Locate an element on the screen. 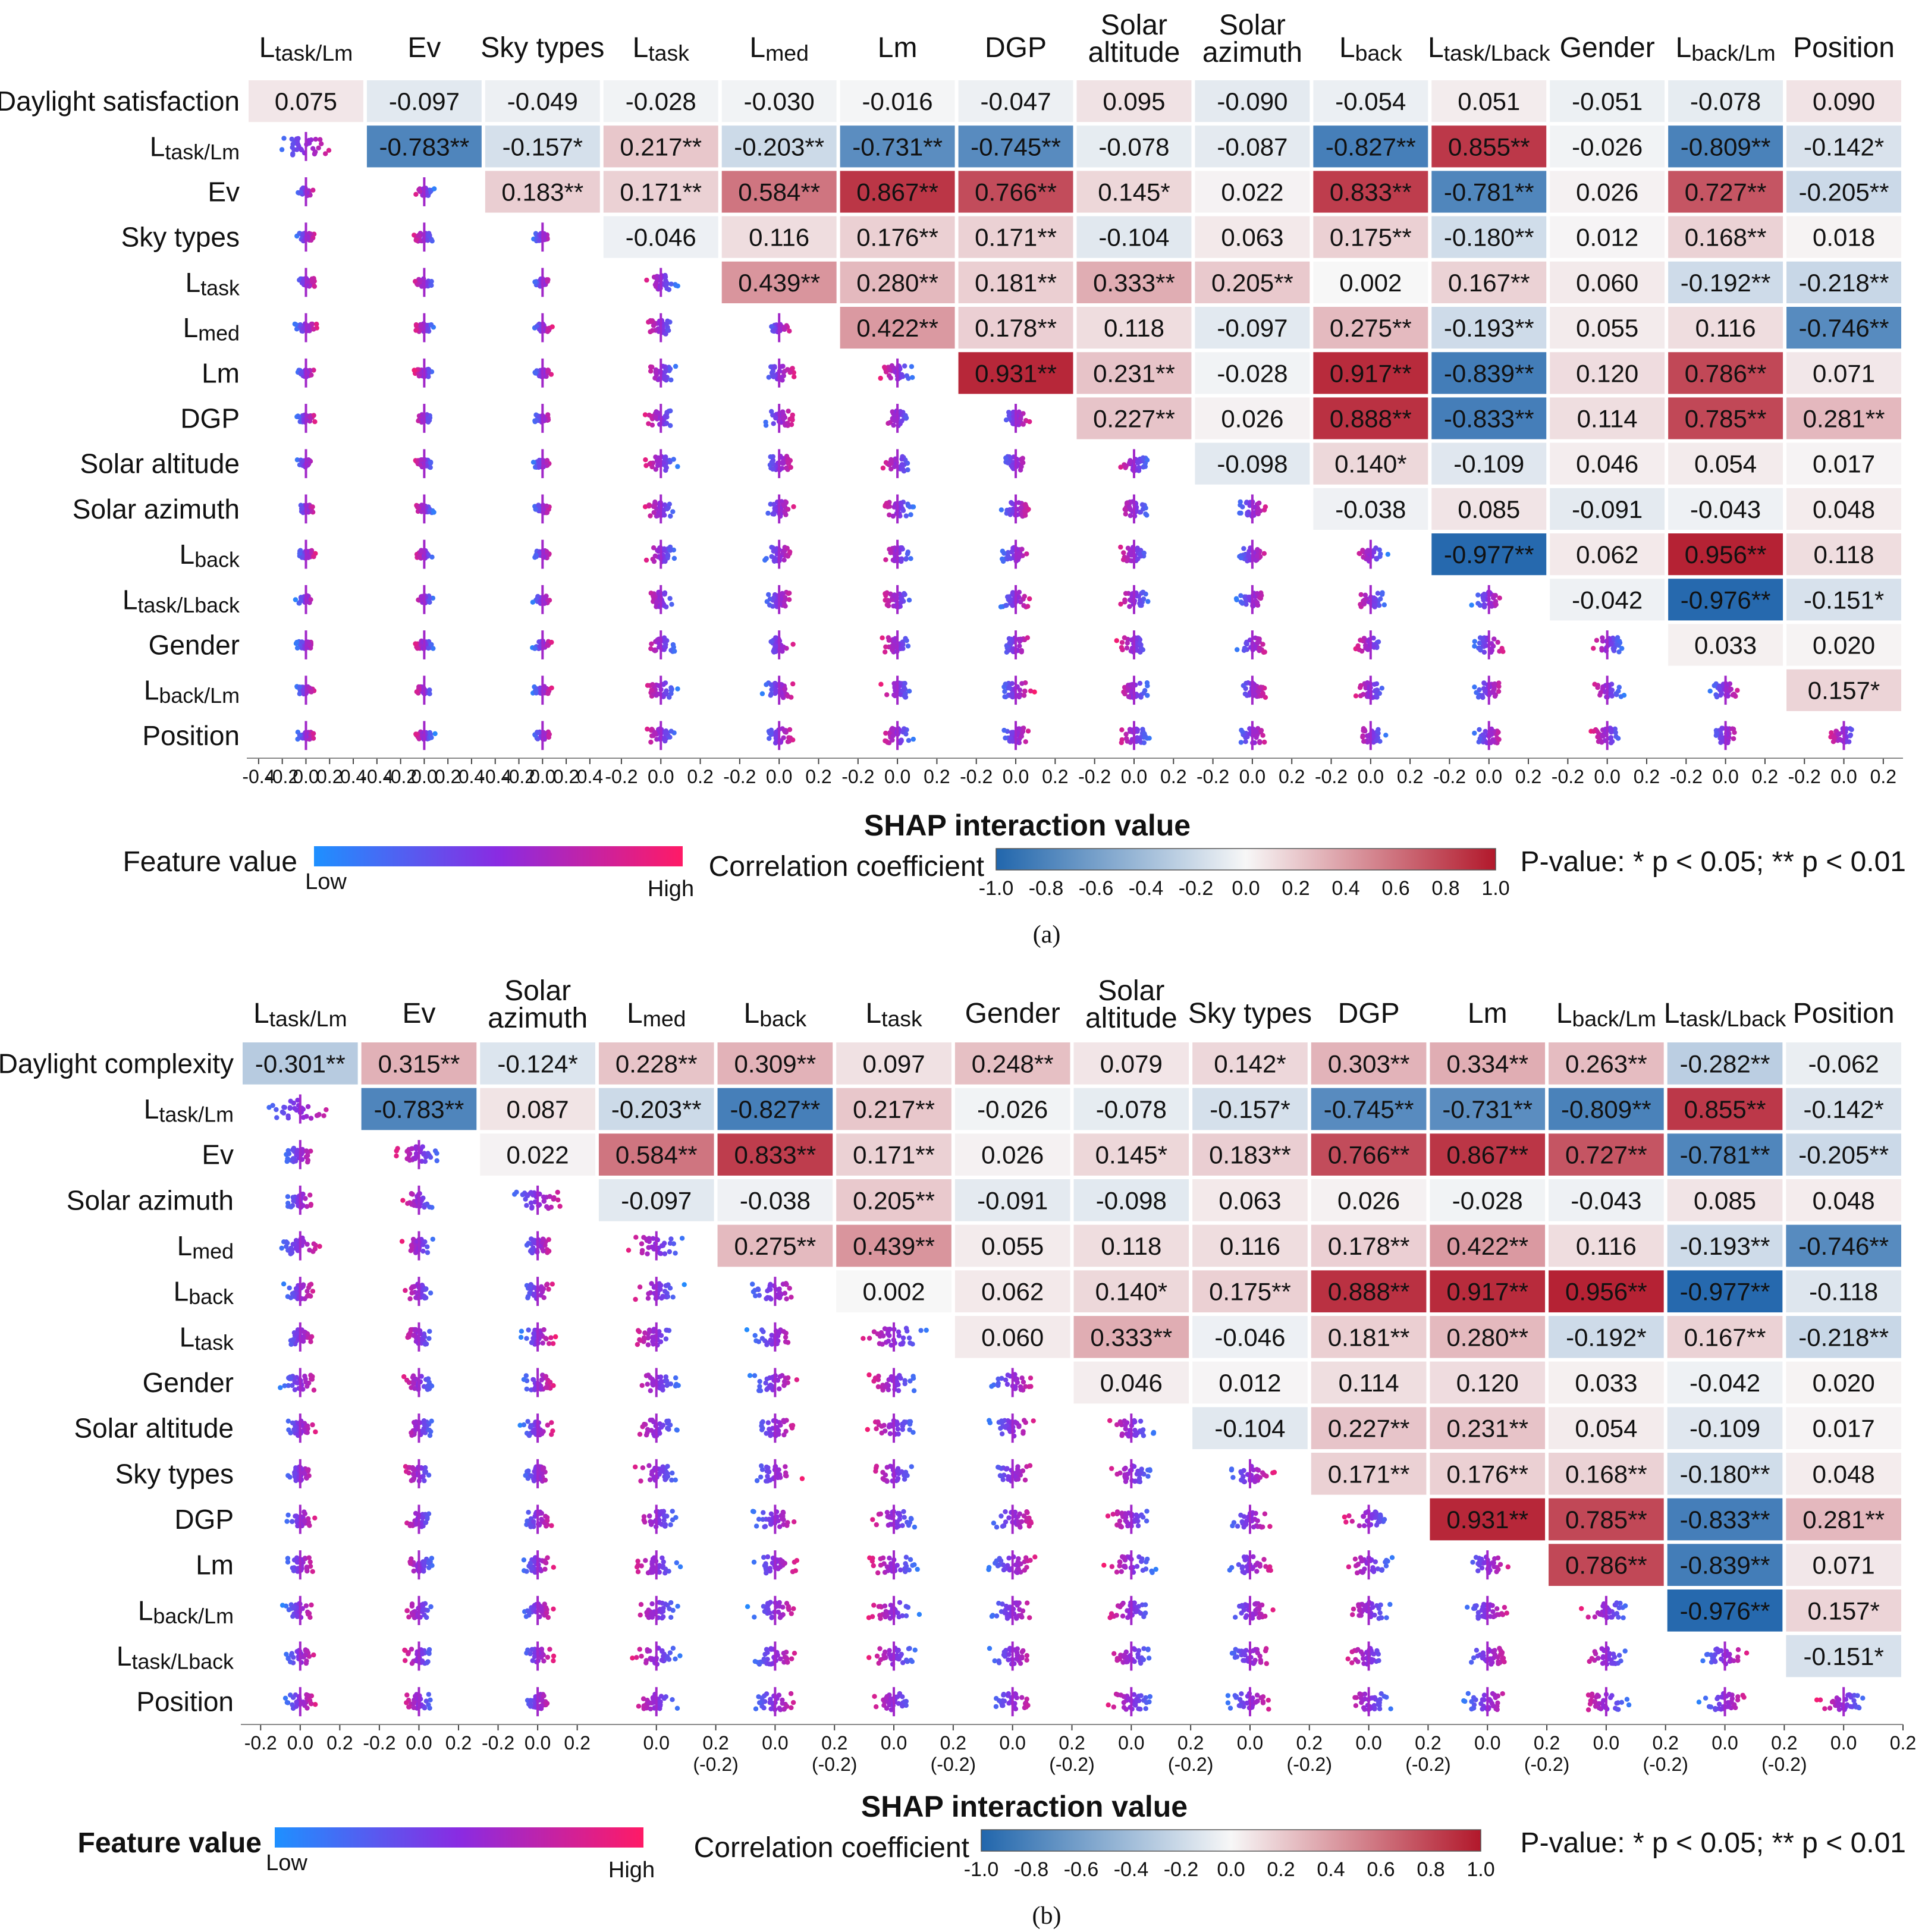 The width and height of the screenshot is (1925, 1932). row-header-4: Lmed is located at coordinates (205, 1247).